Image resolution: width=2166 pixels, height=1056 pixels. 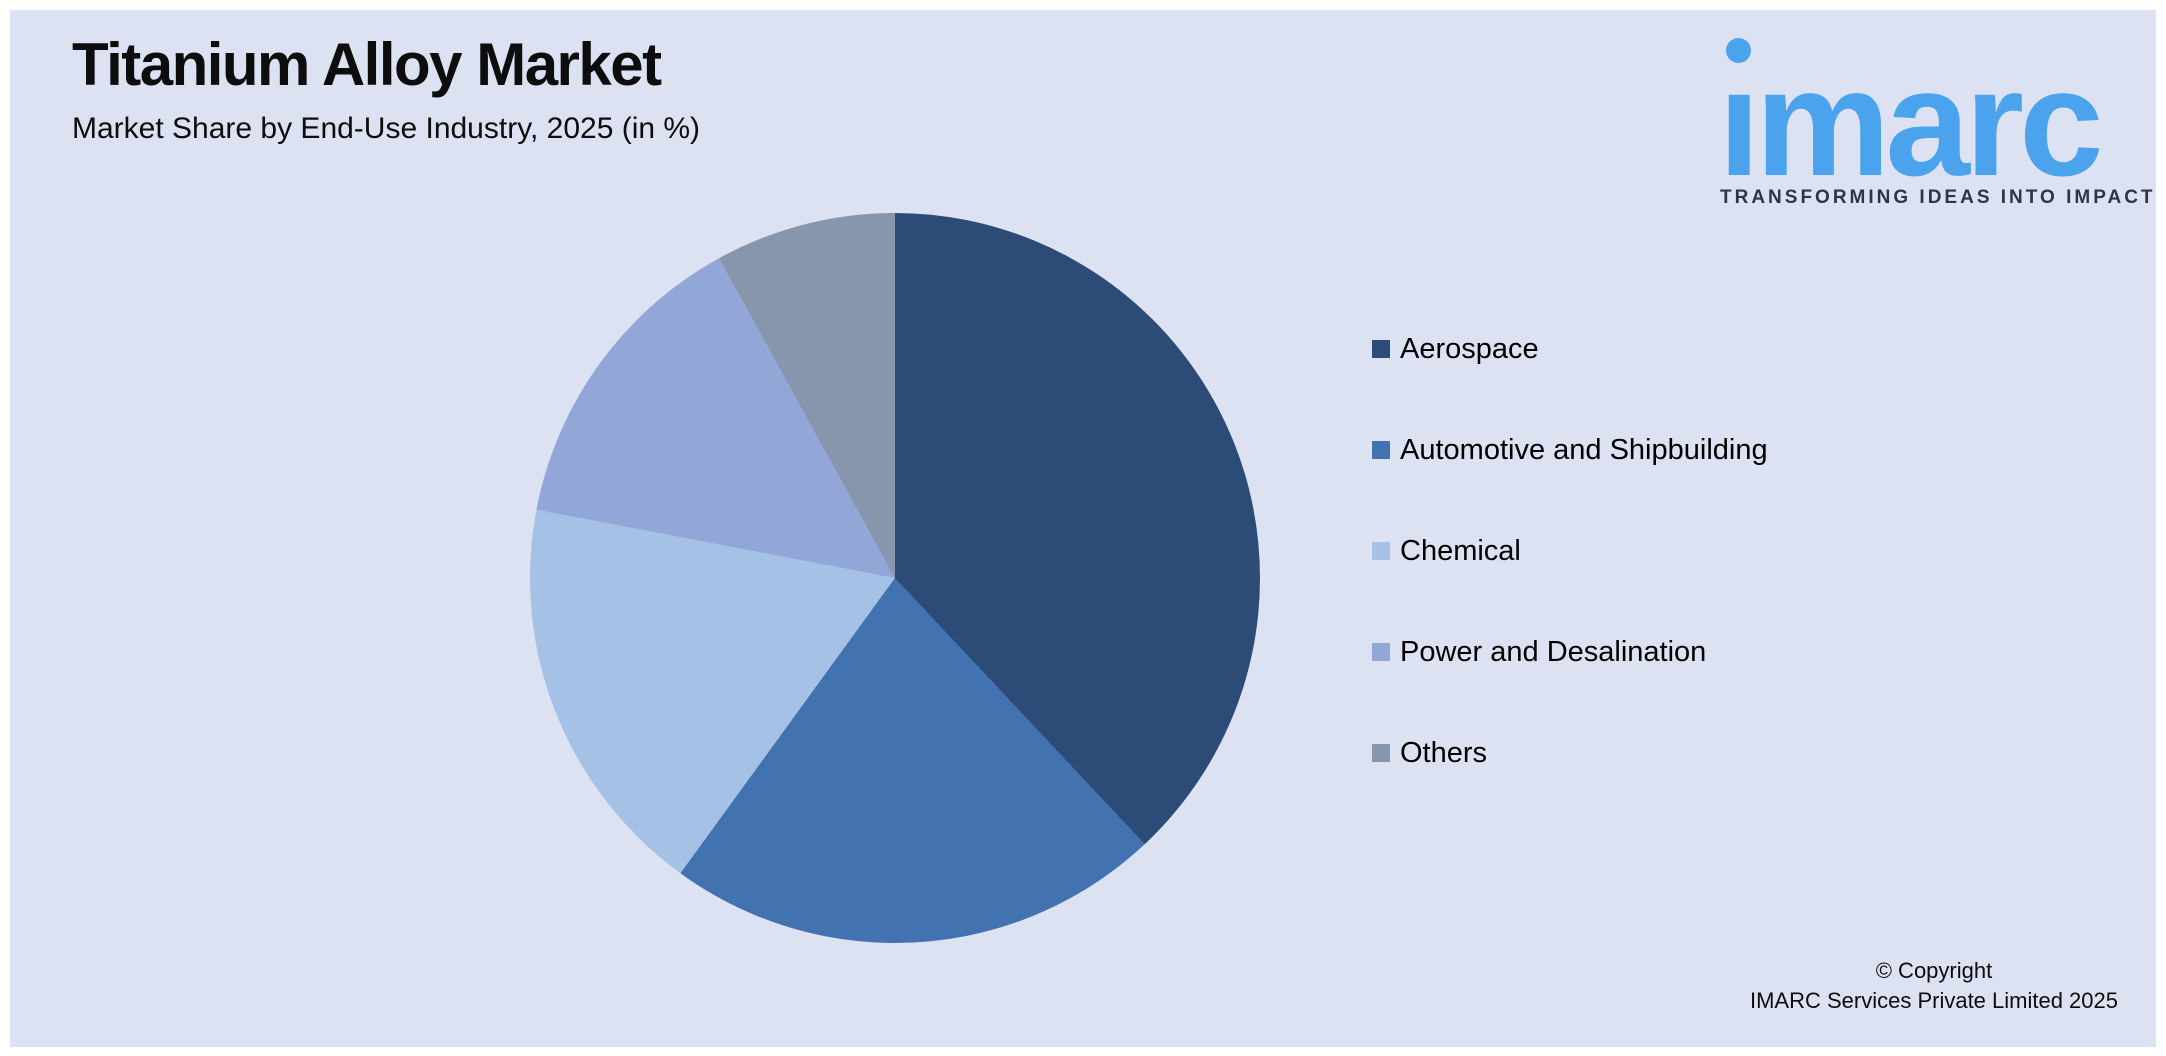 What do you see at coordinates (1570, 753) in the screenshot?
I see `legend-item: Others` at bounding box center [1570, 753].